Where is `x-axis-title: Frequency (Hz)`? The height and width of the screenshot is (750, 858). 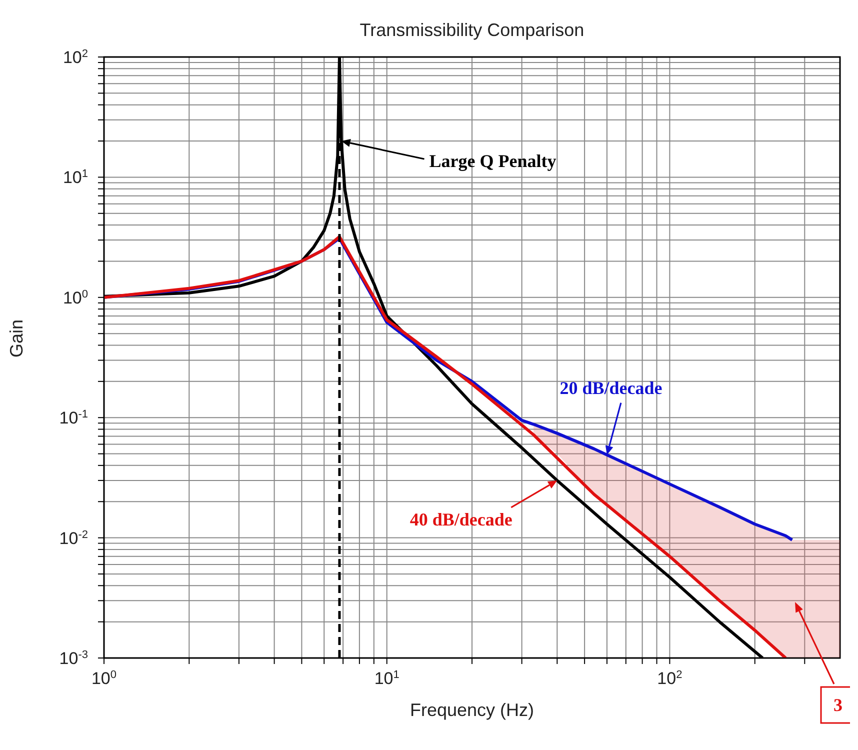 x-axis-title: Frequency (Hz) is located at coordinates (472, 710).